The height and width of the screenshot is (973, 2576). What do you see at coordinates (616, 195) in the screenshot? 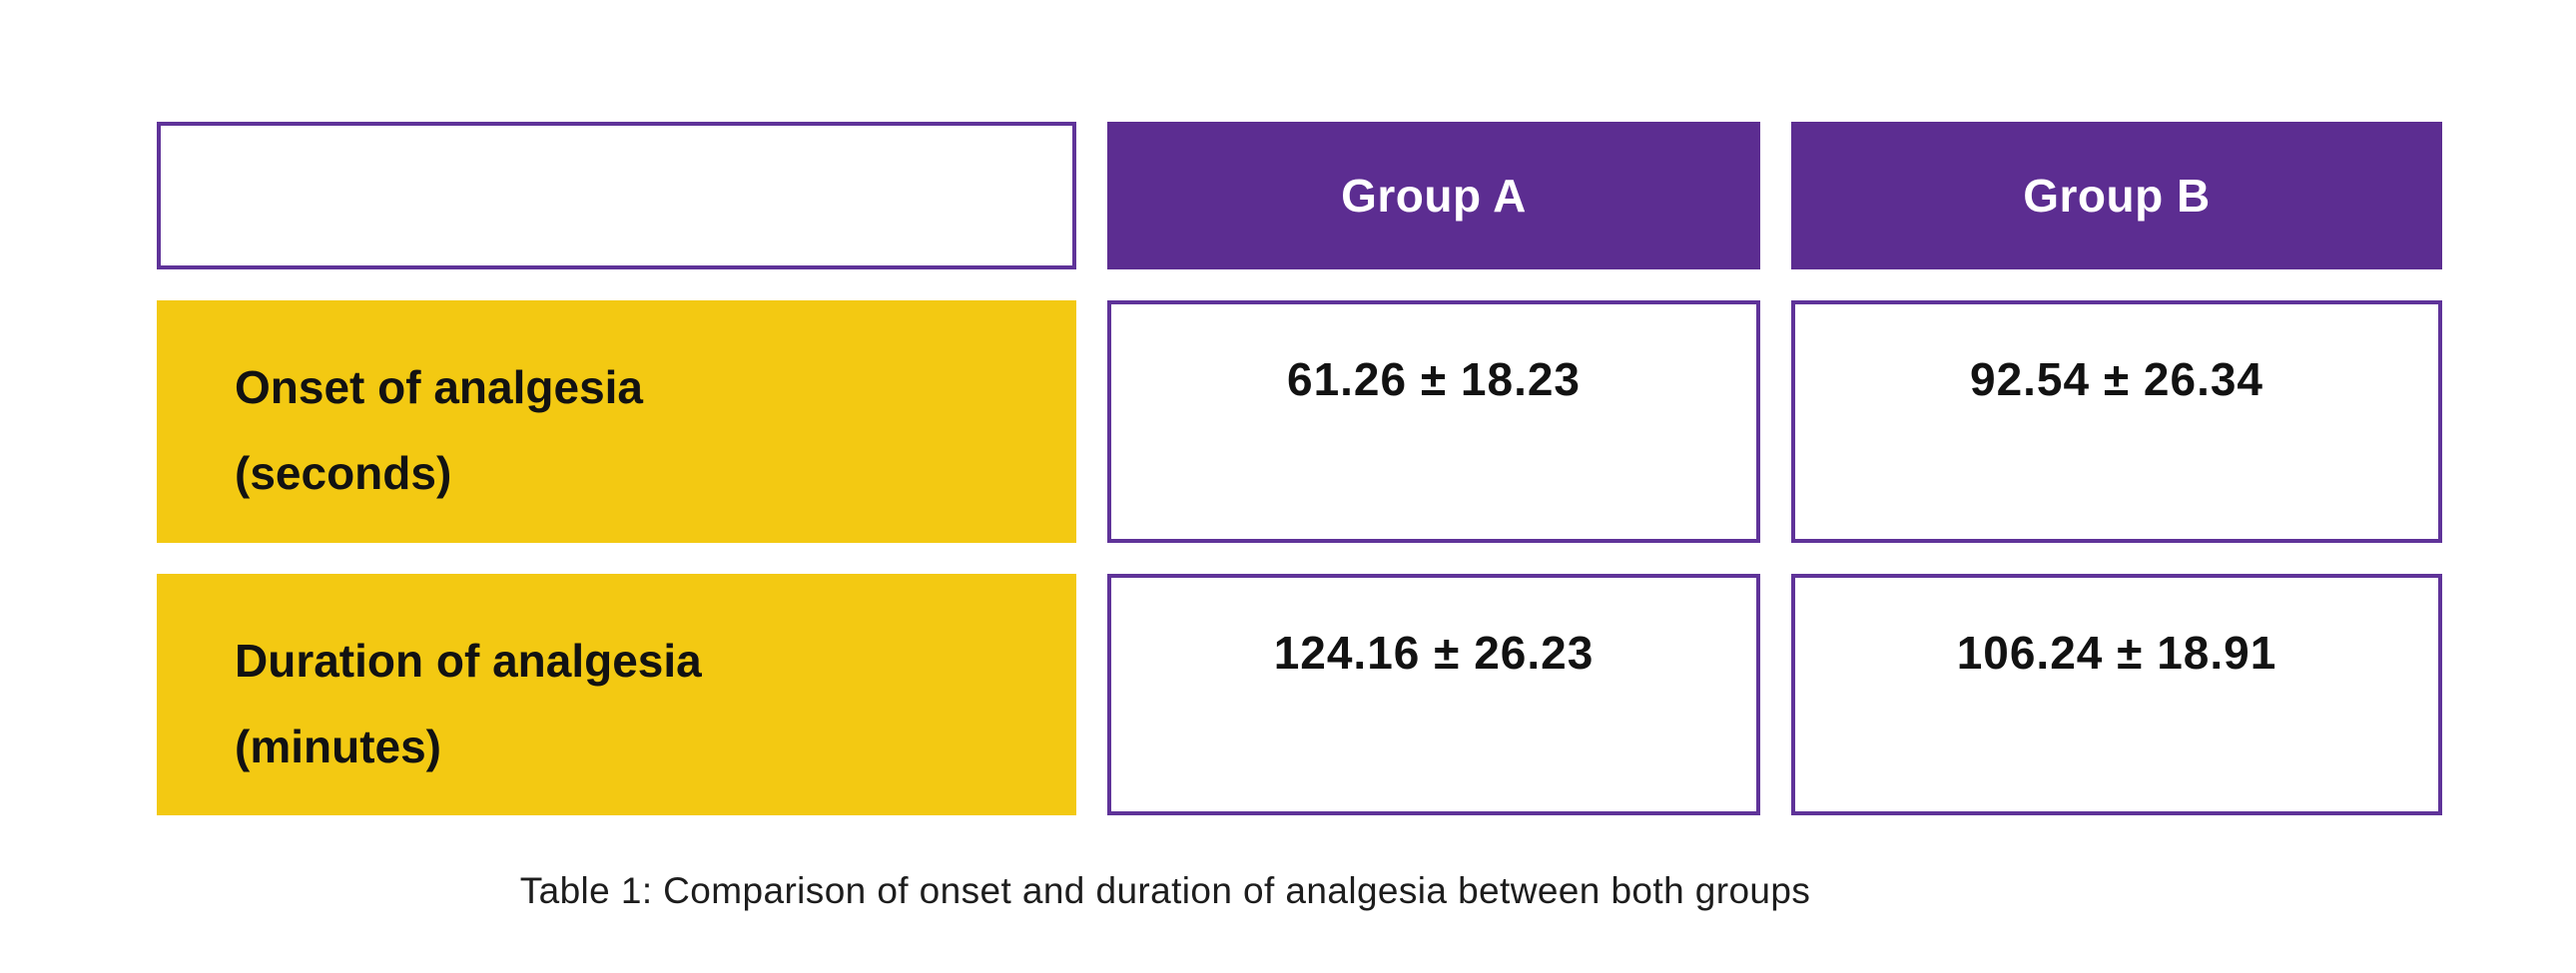
I see `corner-empty-cell` at bounding box center [616, 195].